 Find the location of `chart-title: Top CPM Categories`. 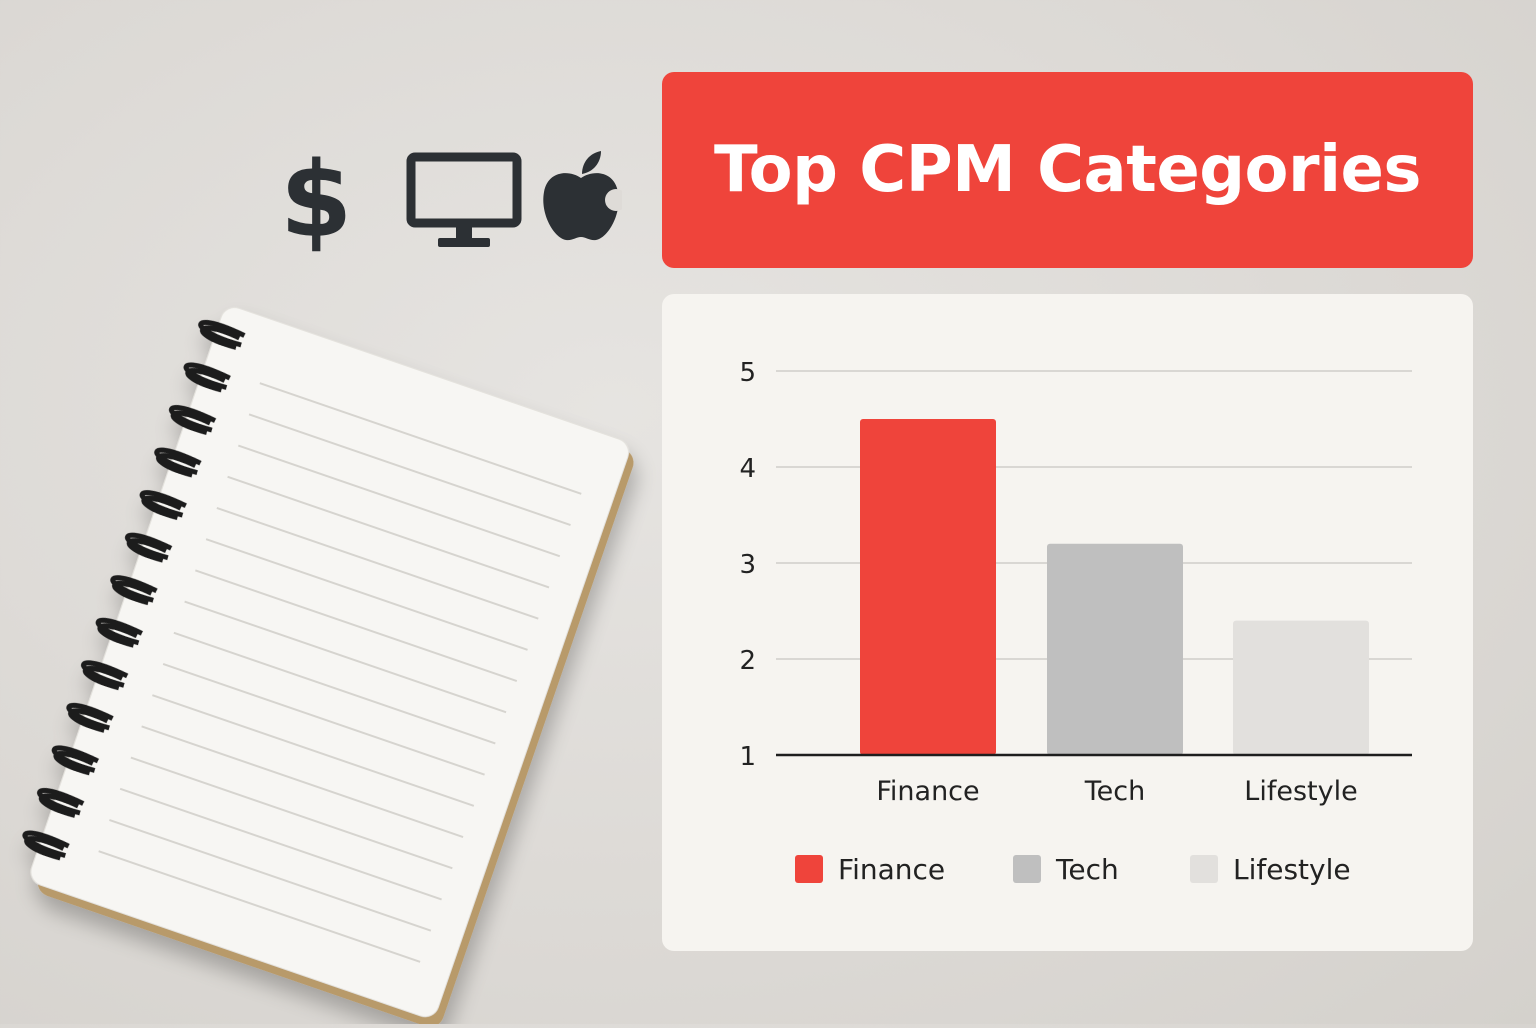

chart-title: Top CPM Categories is located at coordinates (1068, 170).